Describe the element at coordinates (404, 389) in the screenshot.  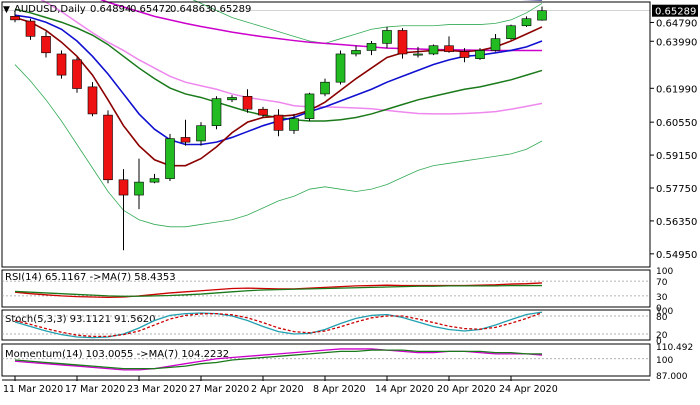
I see `time-tick-label: 14 Apr 2020` at that location.